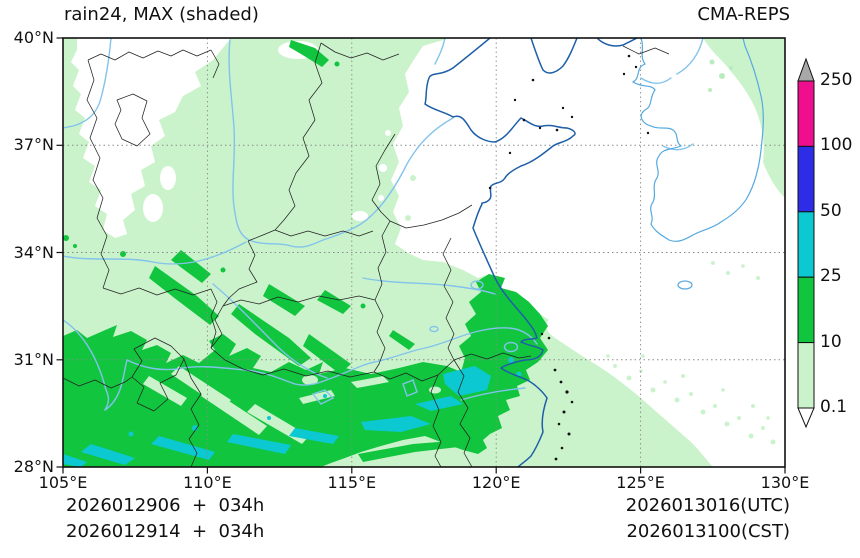  What do you see at coordinates (569, 257) in the screenshot?
I see `island-specks` at bounding box center [569, 257].